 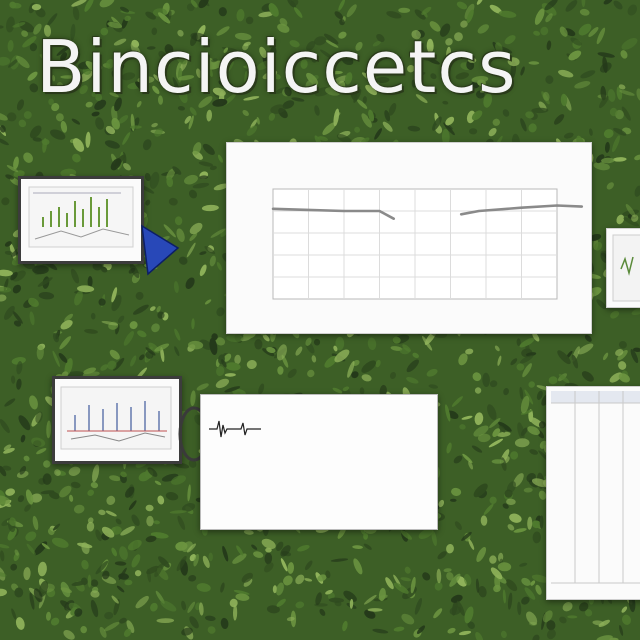 I want to click on waveform-strip, so click(x=235, y=429).